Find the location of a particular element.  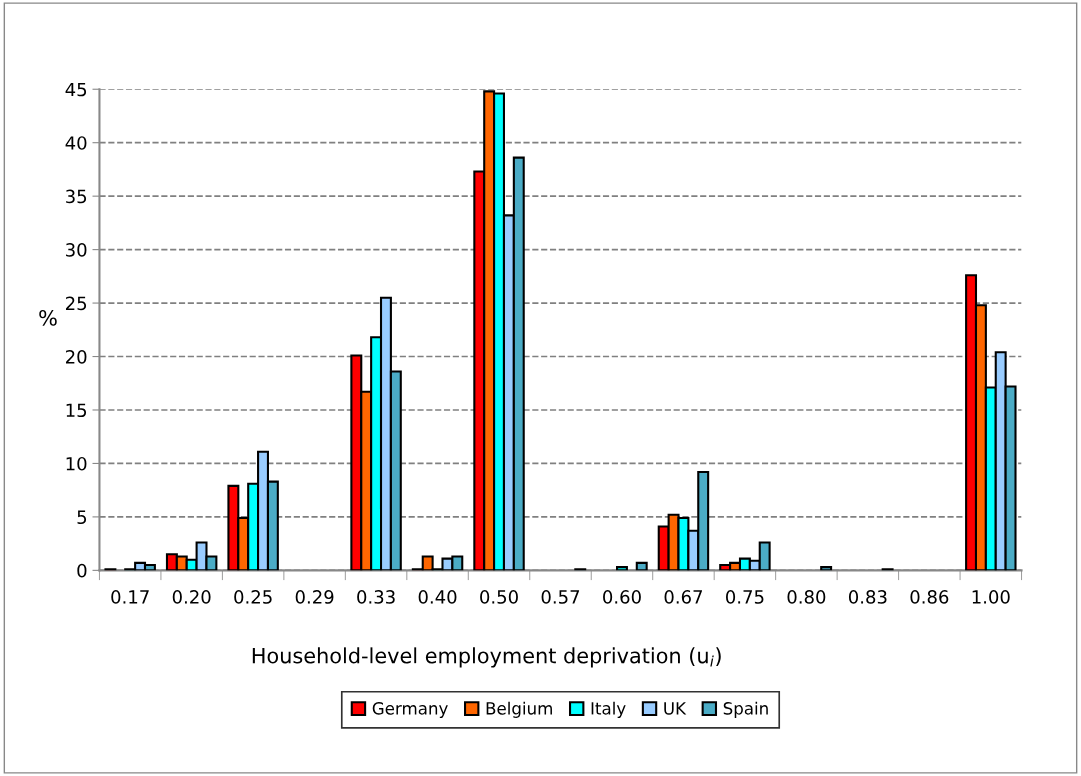

legend-label: Belgium is located at coordinates (519, 709).